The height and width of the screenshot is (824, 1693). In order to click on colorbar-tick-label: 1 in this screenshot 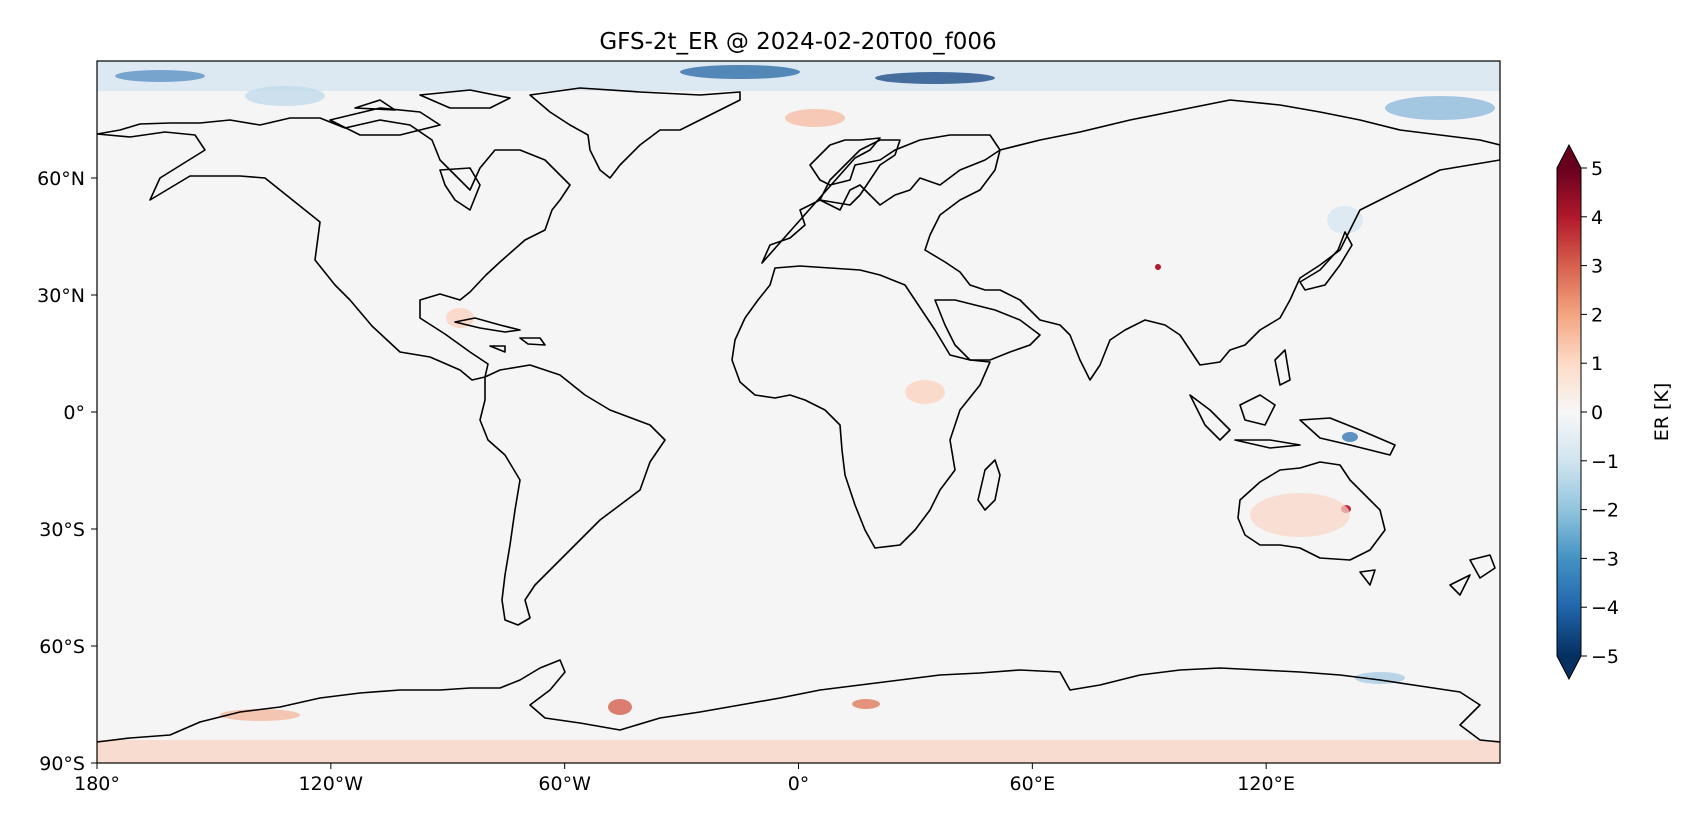, I will do `click(1597, 364)`.